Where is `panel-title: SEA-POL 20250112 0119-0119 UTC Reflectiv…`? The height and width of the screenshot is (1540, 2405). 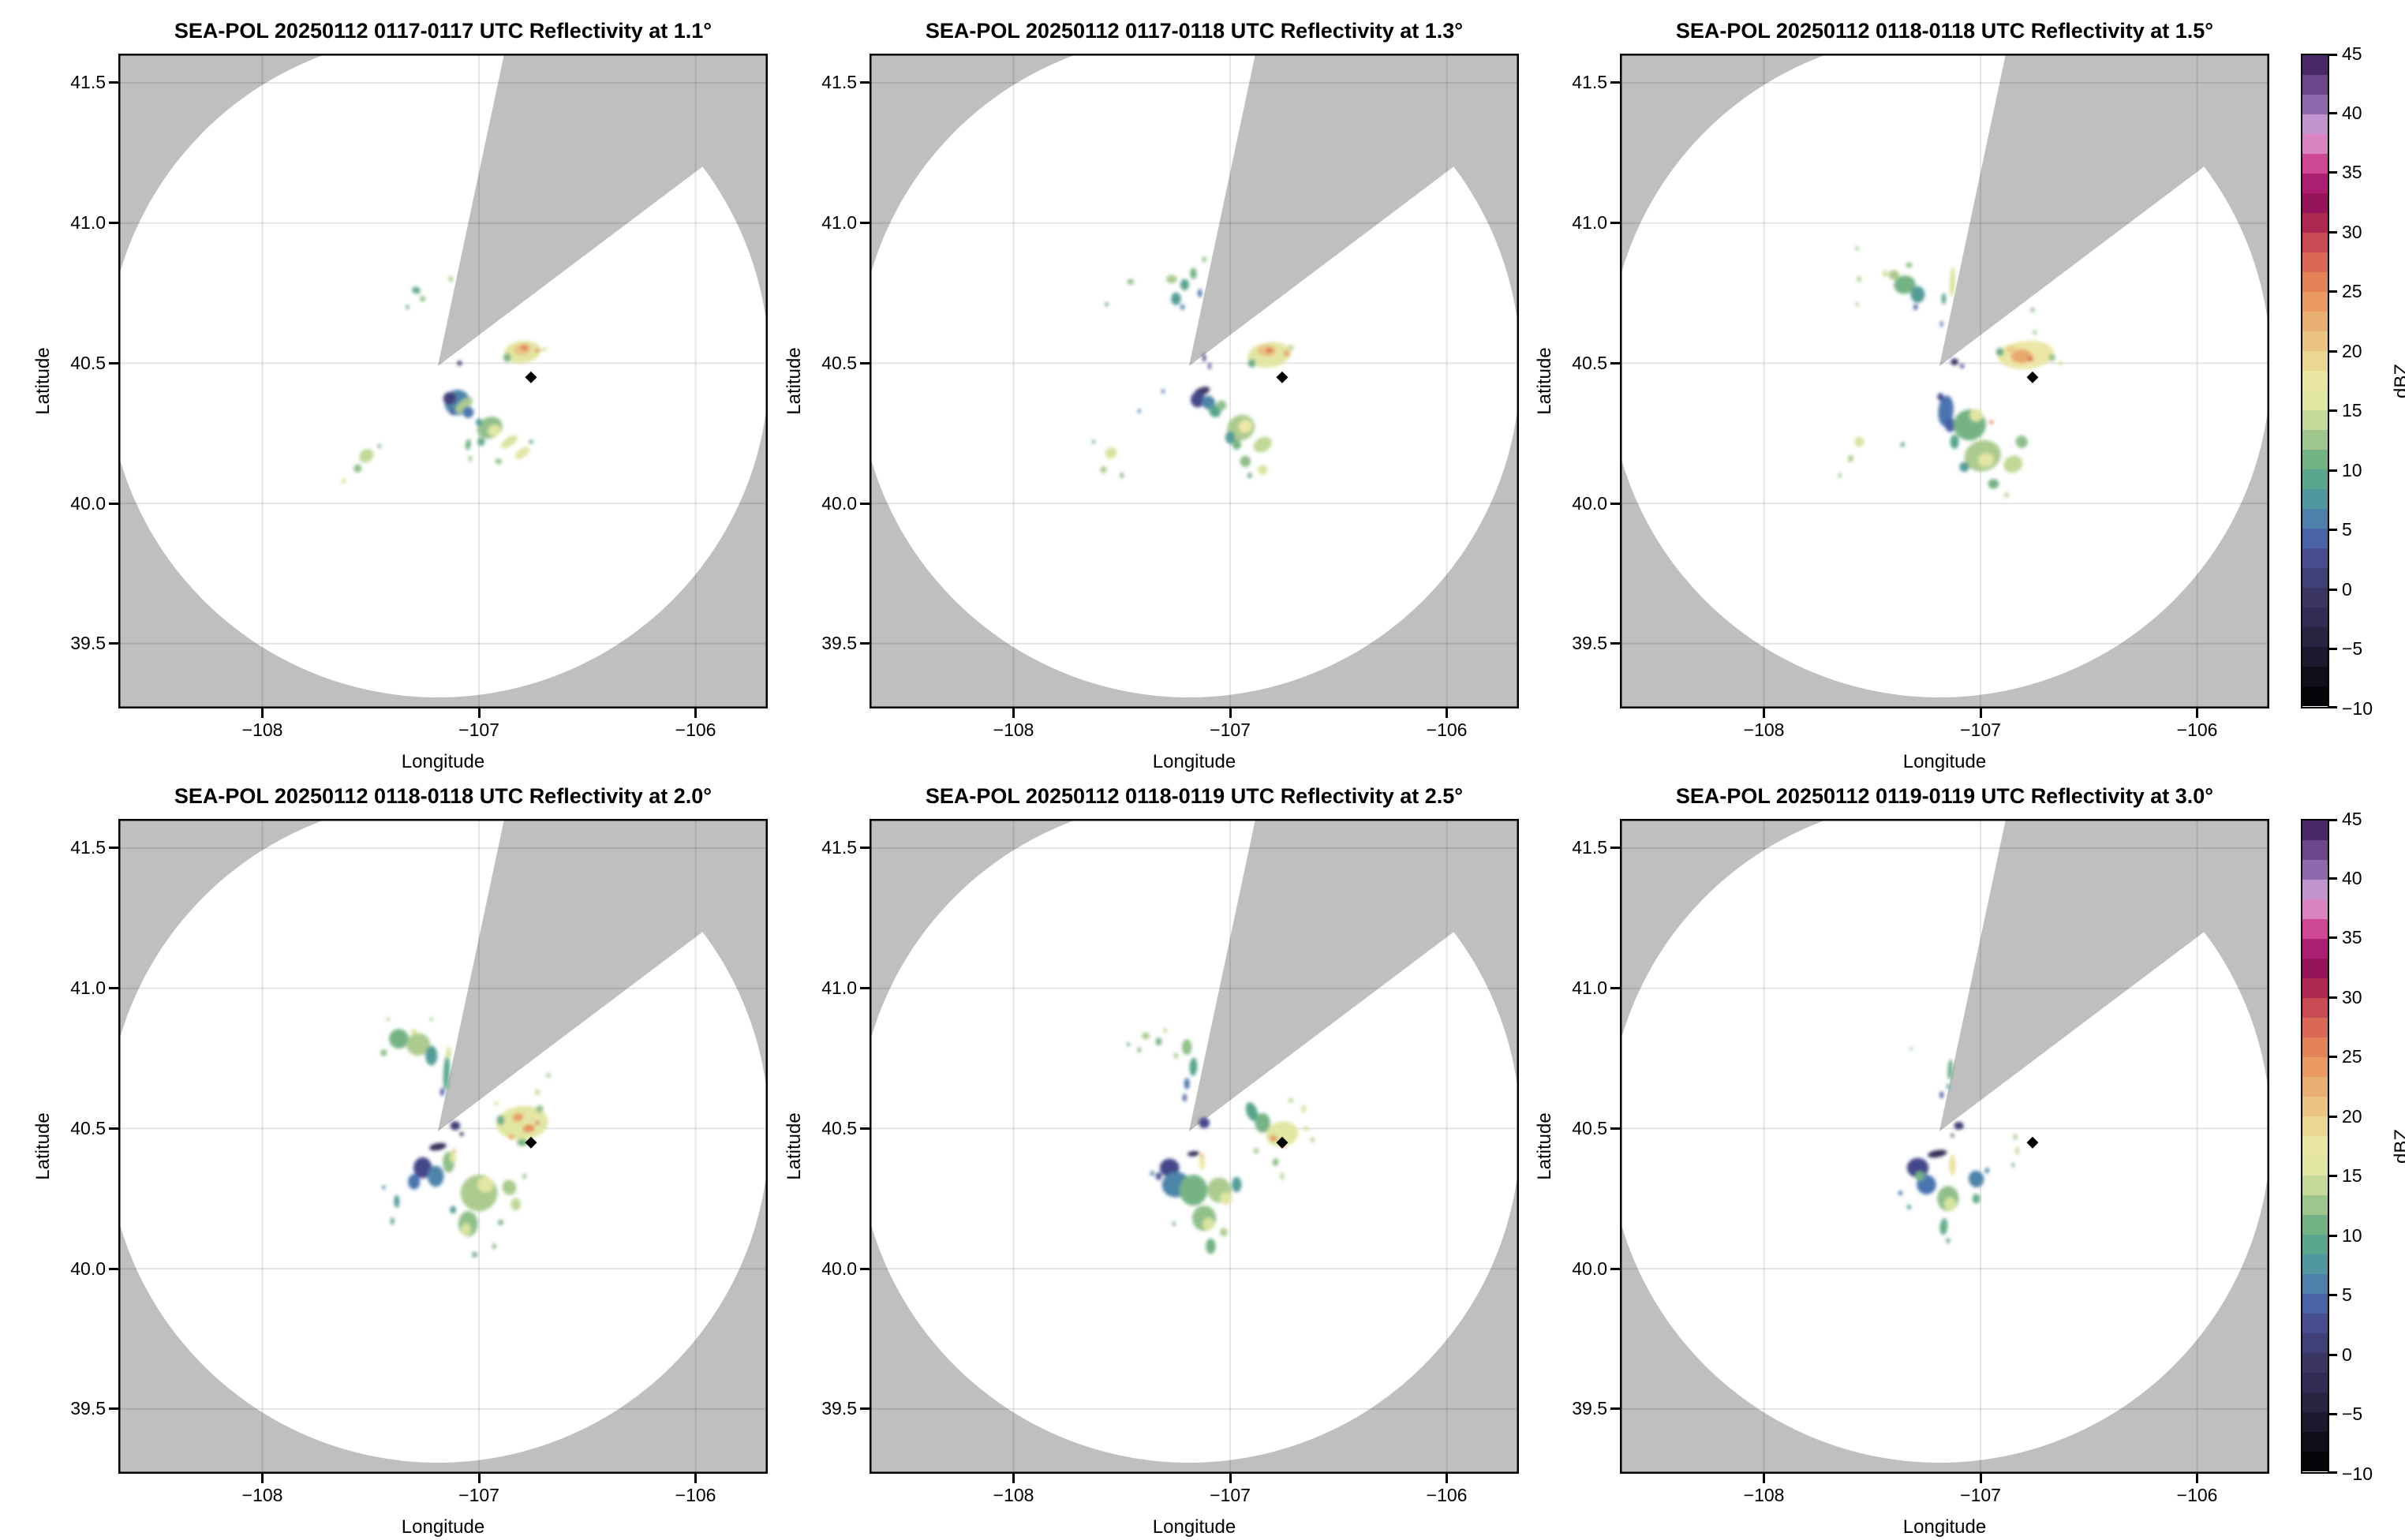 panel-title: SEA-POL 20250112 0119-0119 UTC Reflectiv… is located at coordinates (1944, 796).